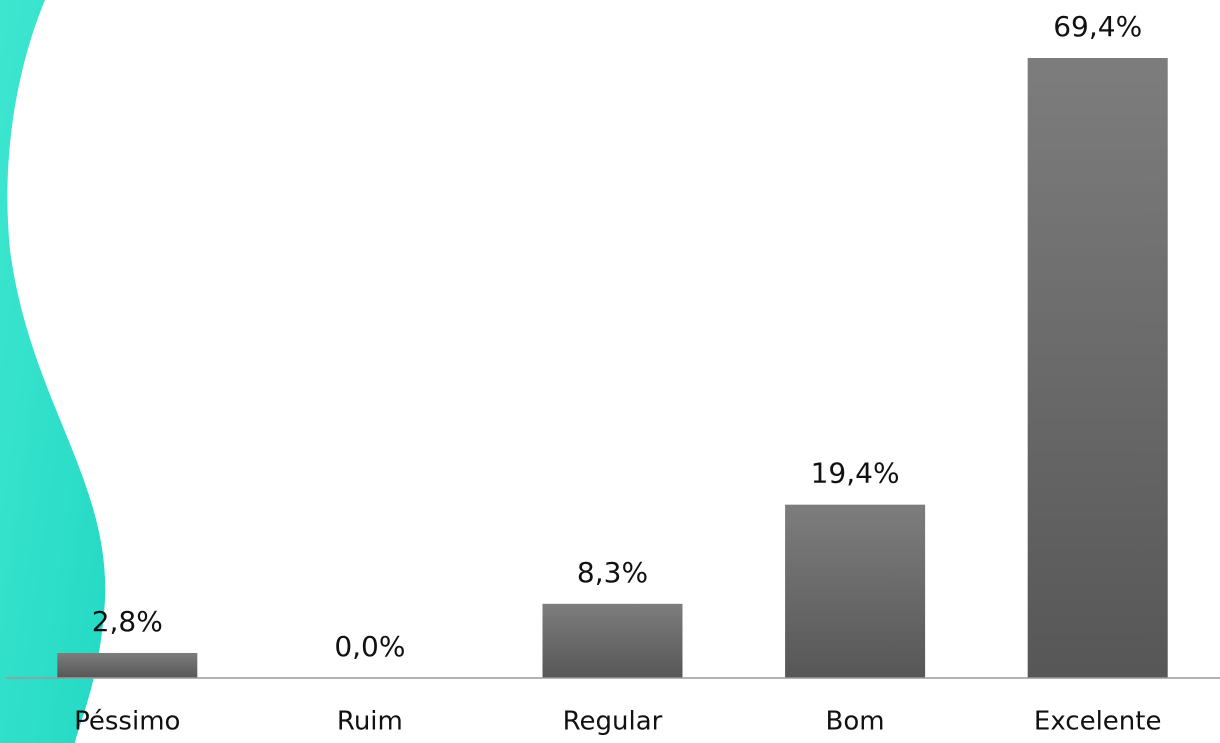  I want to click on data-label: 69,4%, so click(1097, 26).